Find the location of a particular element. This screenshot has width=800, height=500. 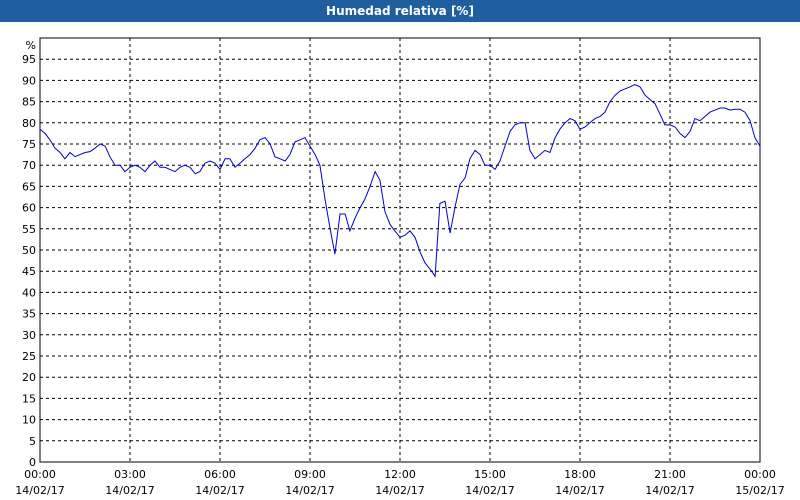

y-axis-label: % is located at coordinates (31, 45).